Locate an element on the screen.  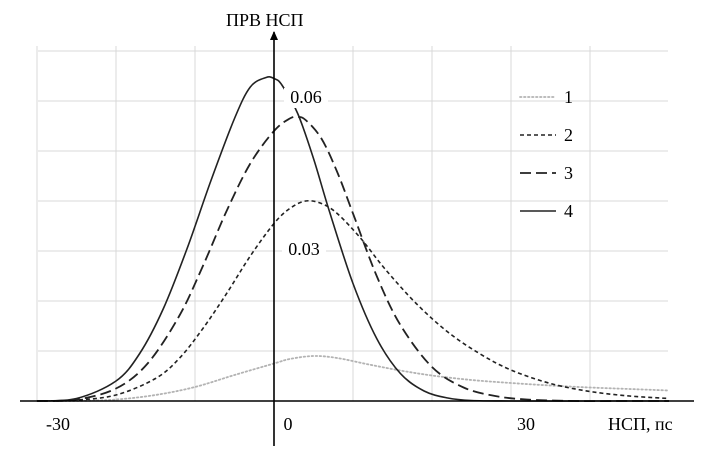
x-axis-label: НСП, пс is located at coordinates (640, 424).